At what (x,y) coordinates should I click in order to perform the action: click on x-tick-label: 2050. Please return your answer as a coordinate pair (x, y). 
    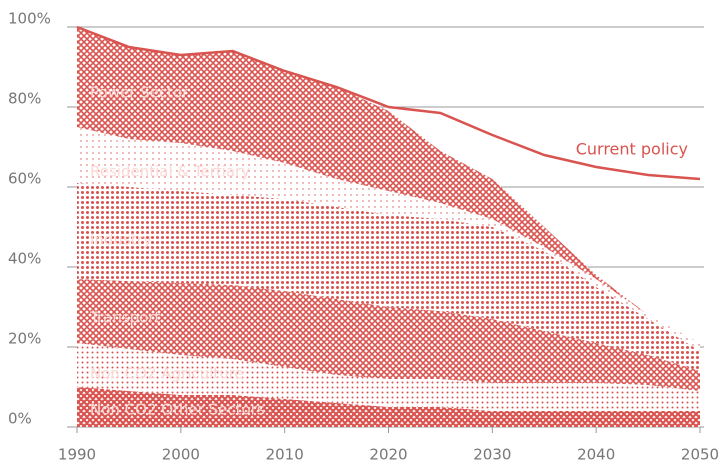
    Looking at the image, I should click on (700, 455).